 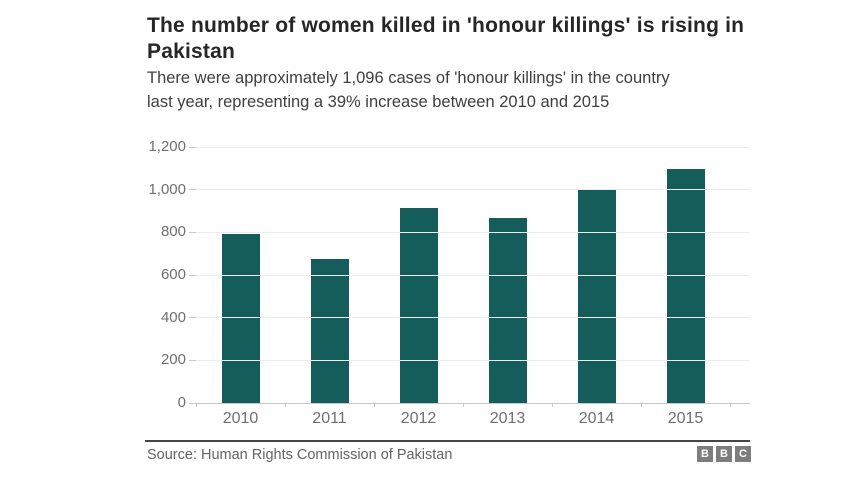 I want to click on y-tick-label: 0, so click(x=181, y=402).